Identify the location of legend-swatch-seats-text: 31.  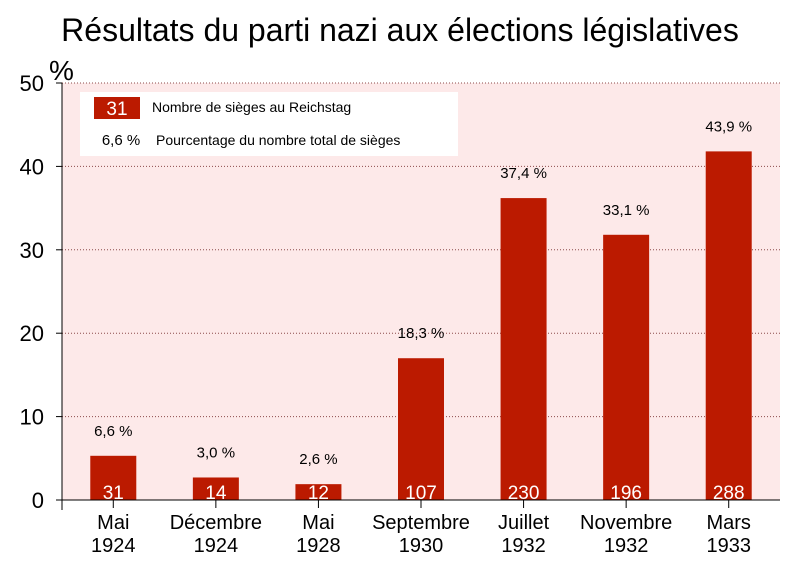
(116, 109).